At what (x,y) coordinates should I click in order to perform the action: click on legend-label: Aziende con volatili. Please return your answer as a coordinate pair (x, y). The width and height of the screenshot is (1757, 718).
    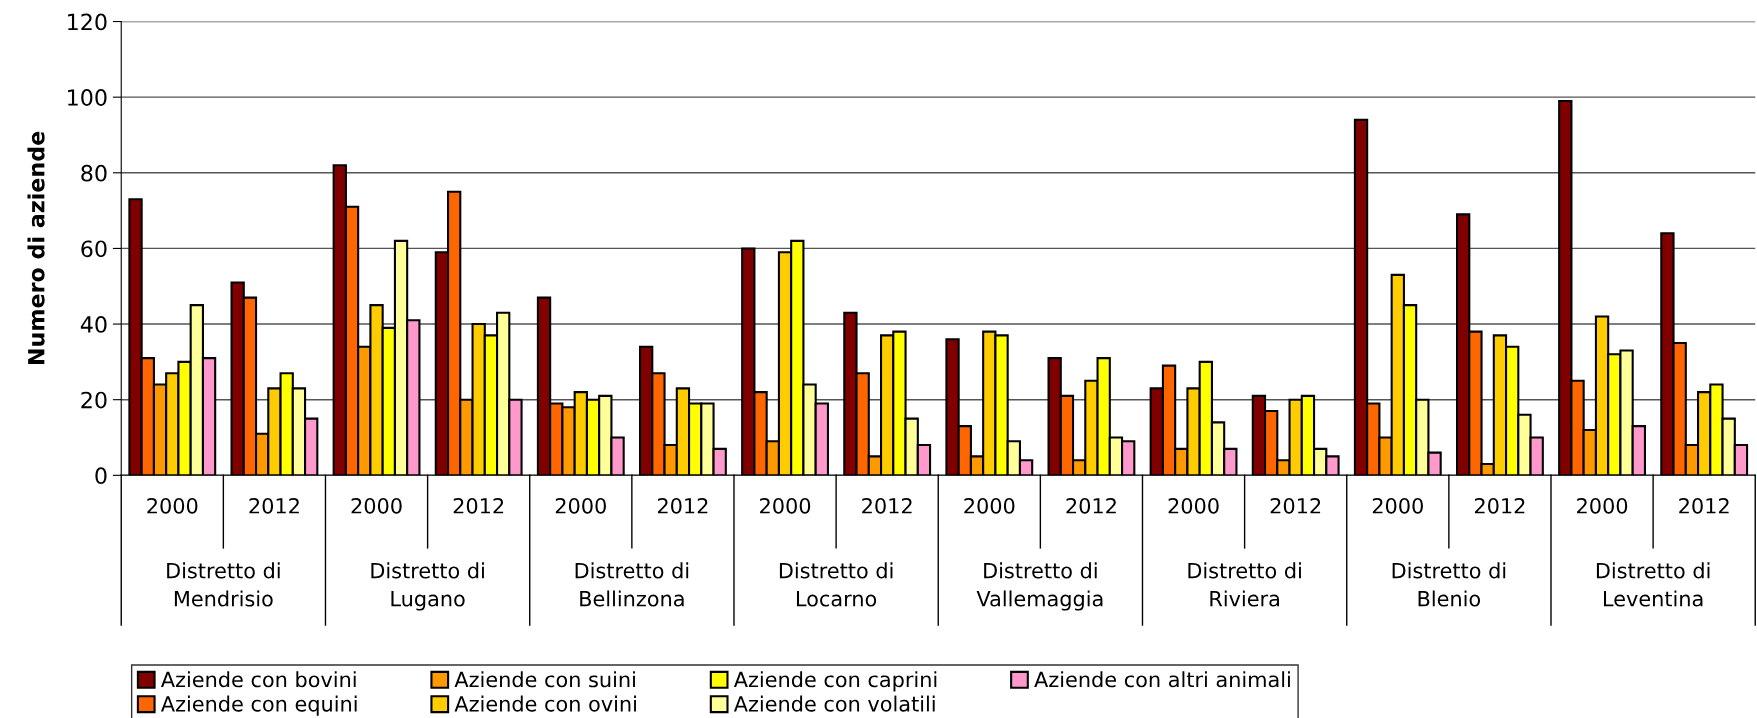
    Looking at the image, I should click on (834, 703).